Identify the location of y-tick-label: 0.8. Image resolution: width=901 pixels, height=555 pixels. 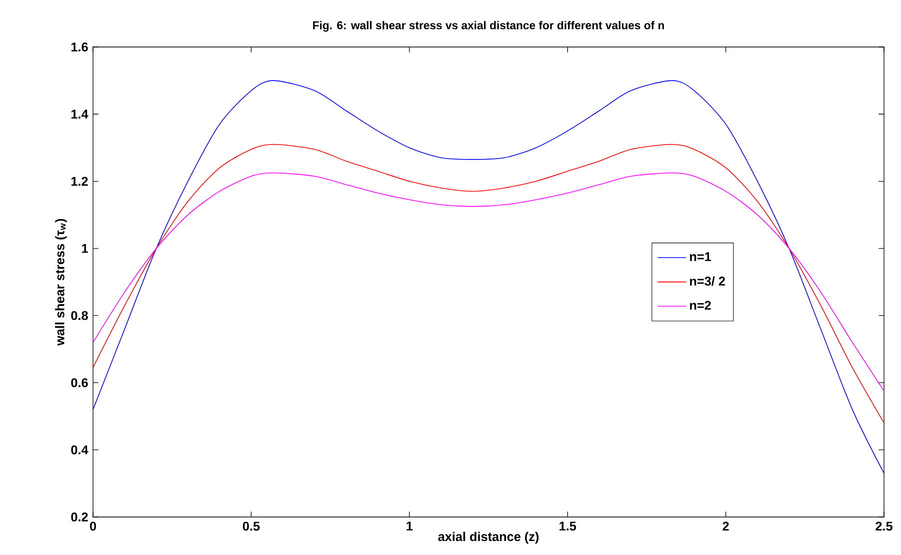
(79, 315).